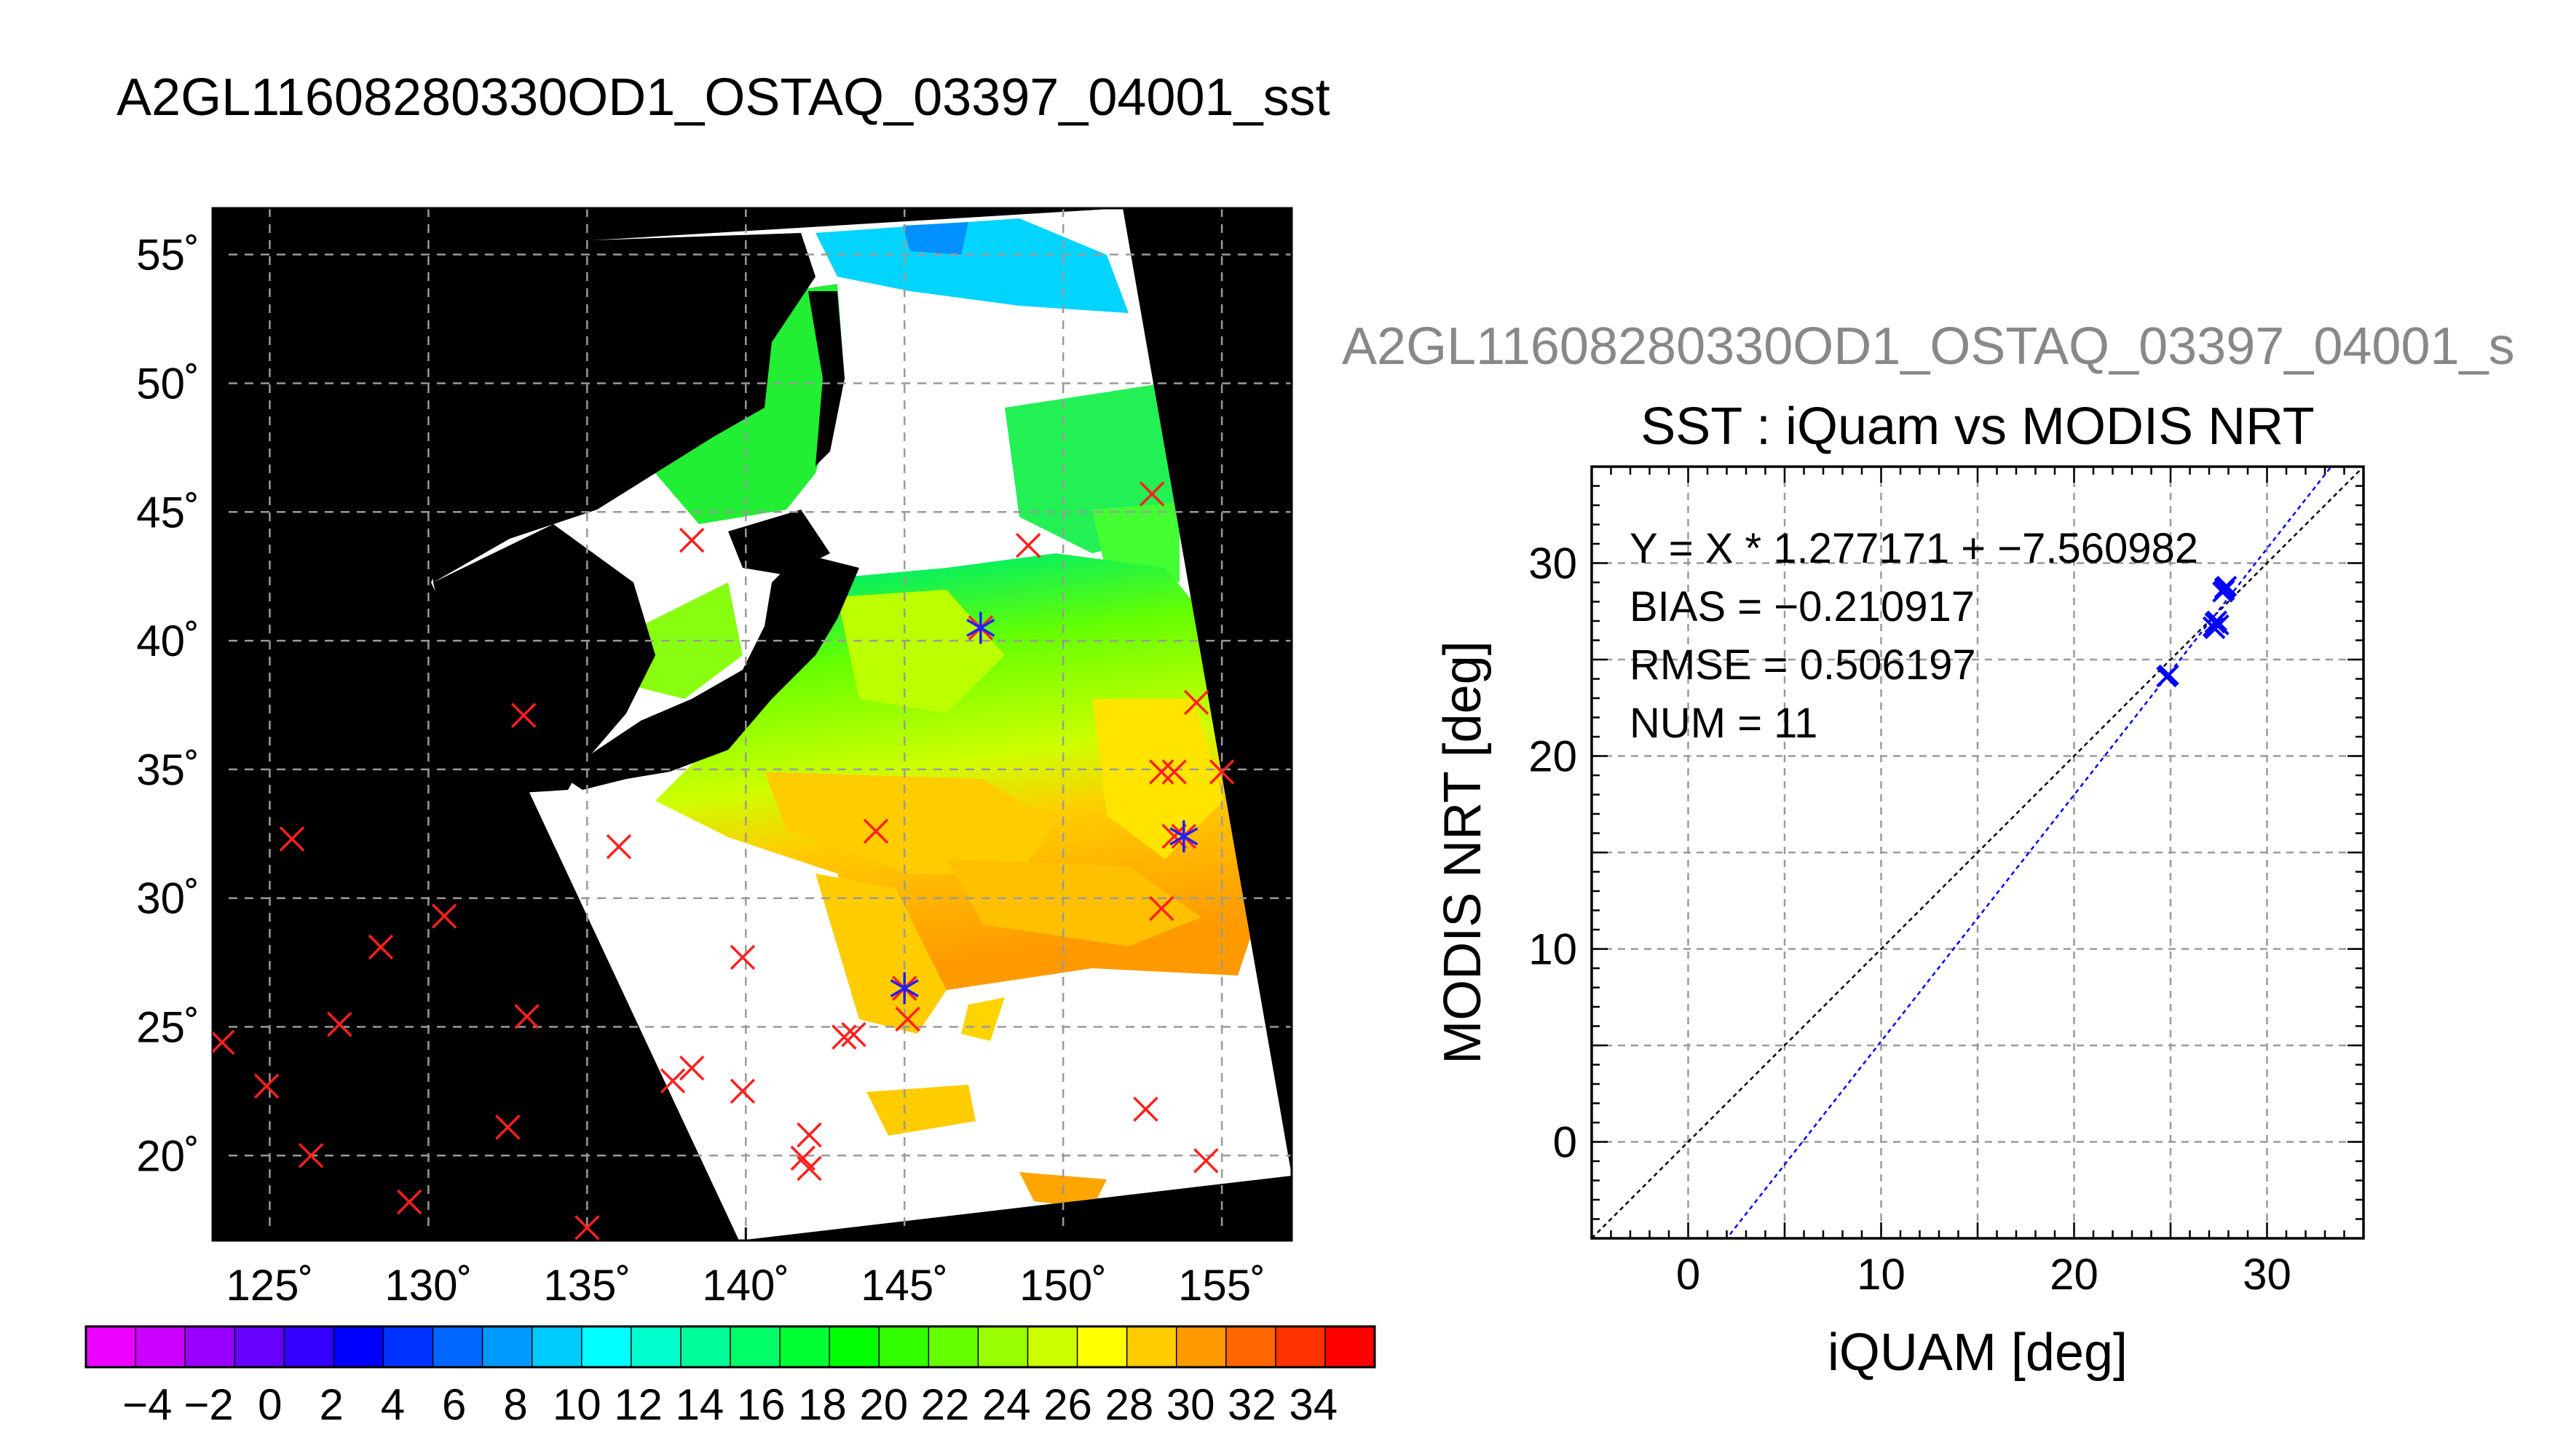 The width and height of the screenshot is (2555, 1456). Describe the element at coordinates (208, 1404) in the screenshot. I see `colorbar-tick-label: −2` at that location.